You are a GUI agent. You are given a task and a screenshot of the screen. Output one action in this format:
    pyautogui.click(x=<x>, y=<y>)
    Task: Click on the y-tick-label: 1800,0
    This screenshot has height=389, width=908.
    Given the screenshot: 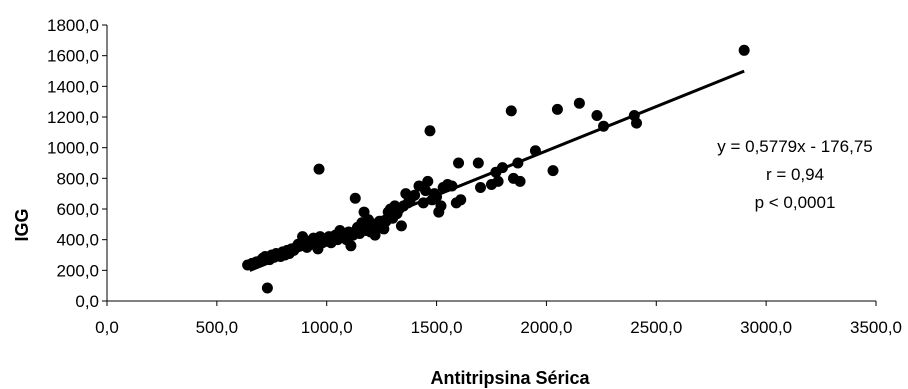 What is the action you would take?
    pyautogui.click(x=73, y=25)
    